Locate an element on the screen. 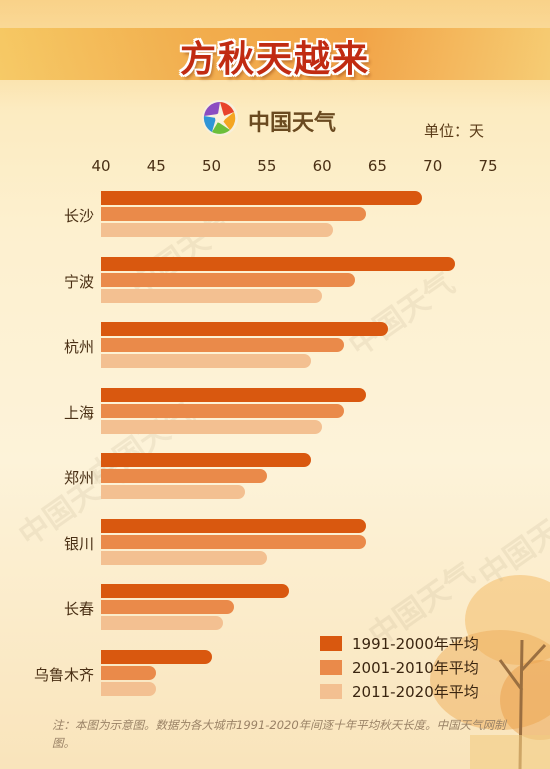 The image size is (550, 769). legend-label: 1991-2000年平均 is located at coordinates (415, 644).